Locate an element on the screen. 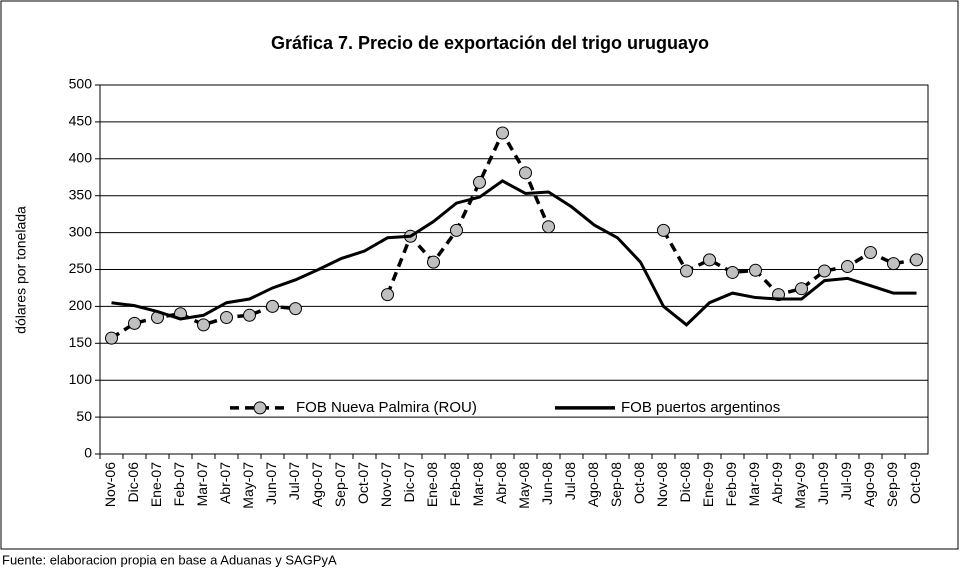 This screenshot has height=576, width=965. y-tick-label: 150 is located at coordinates (81, 342).